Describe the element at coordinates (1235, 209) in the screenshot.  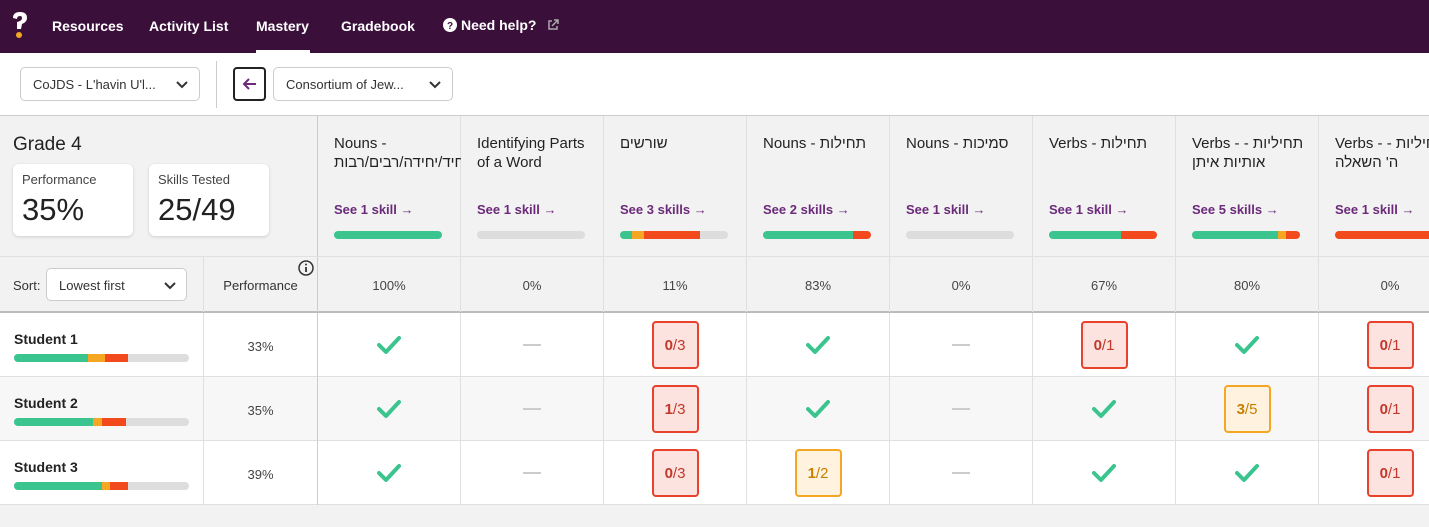
I see `see-skills-link: See 5 skills →` at that location.